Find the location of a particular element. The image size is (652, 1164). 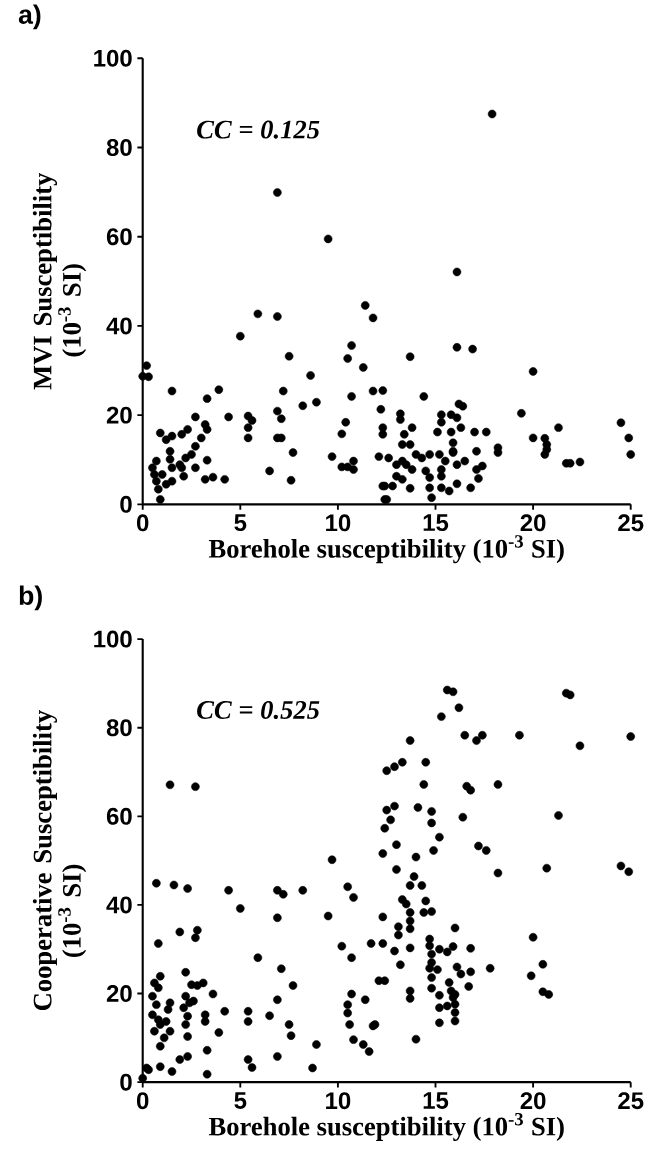

annotation: CC = 0.525 is located at coordinates (258, 710).